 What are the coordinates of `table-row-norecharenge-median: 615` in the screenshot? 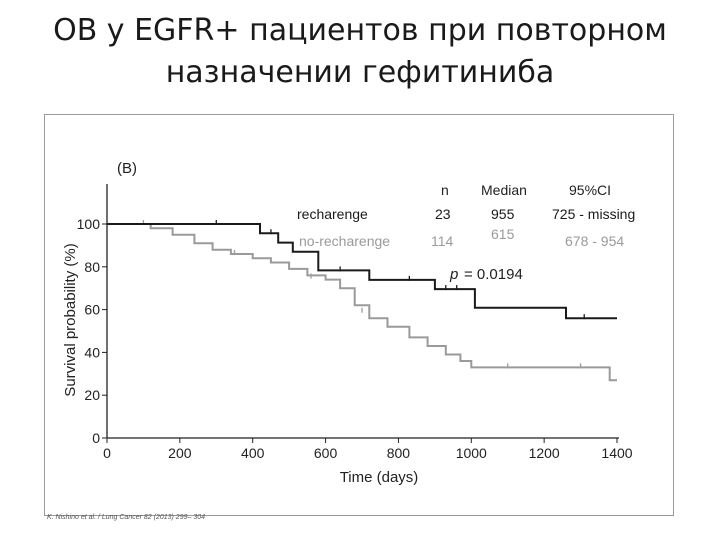 It's located at (503, 234).